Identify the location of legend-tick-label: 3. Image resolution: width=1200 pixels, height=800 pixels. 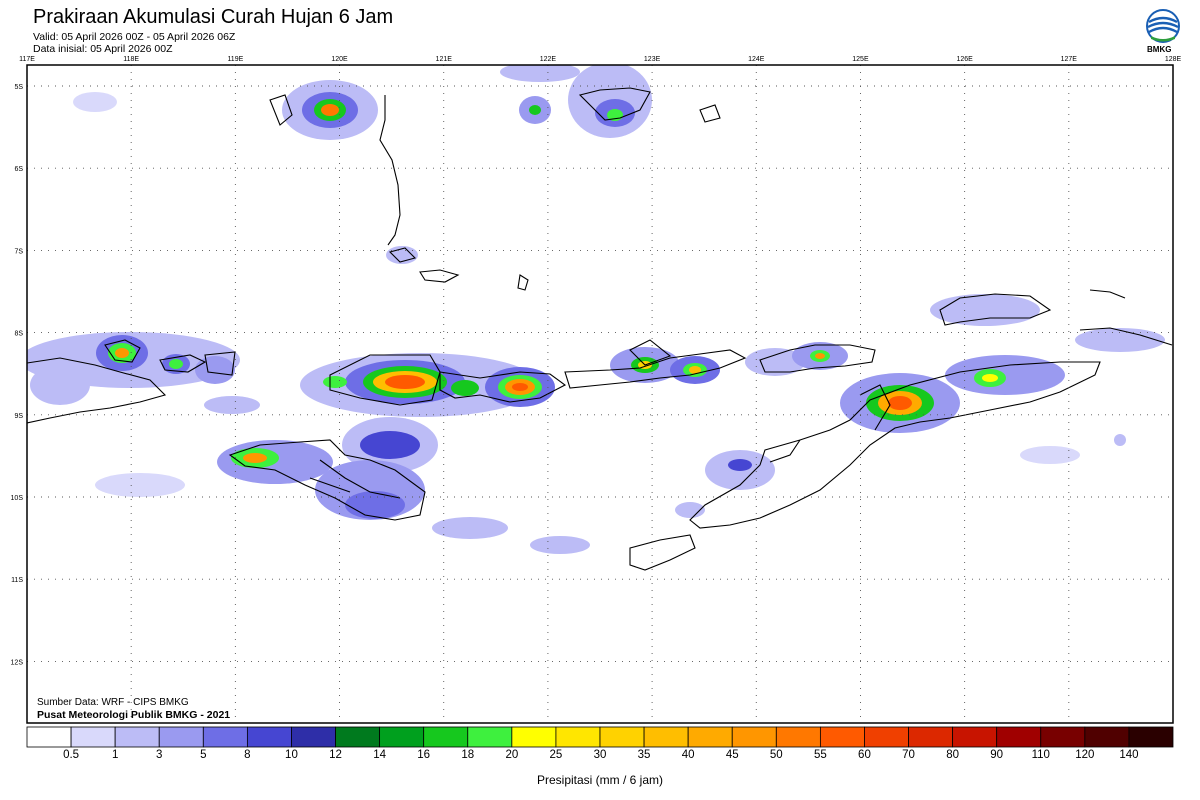
(159, 755).